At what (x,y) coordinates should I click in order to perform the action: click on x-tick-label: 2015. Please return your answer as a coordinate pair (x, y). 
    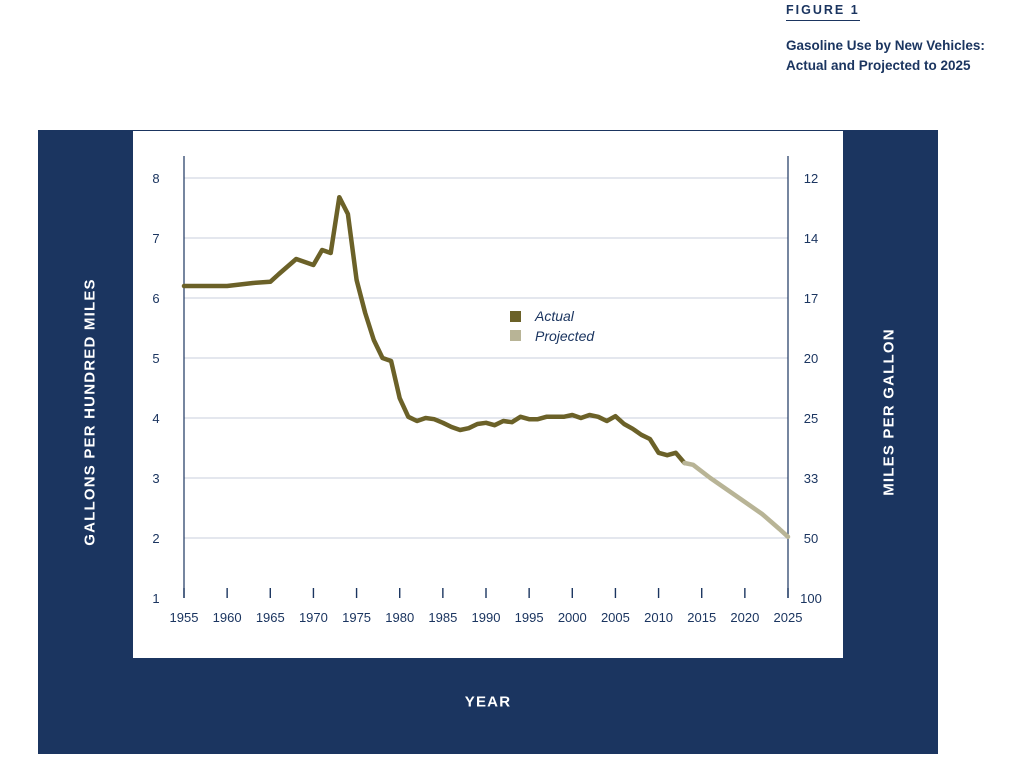
    Looking at the image, I should click on (701, 617).